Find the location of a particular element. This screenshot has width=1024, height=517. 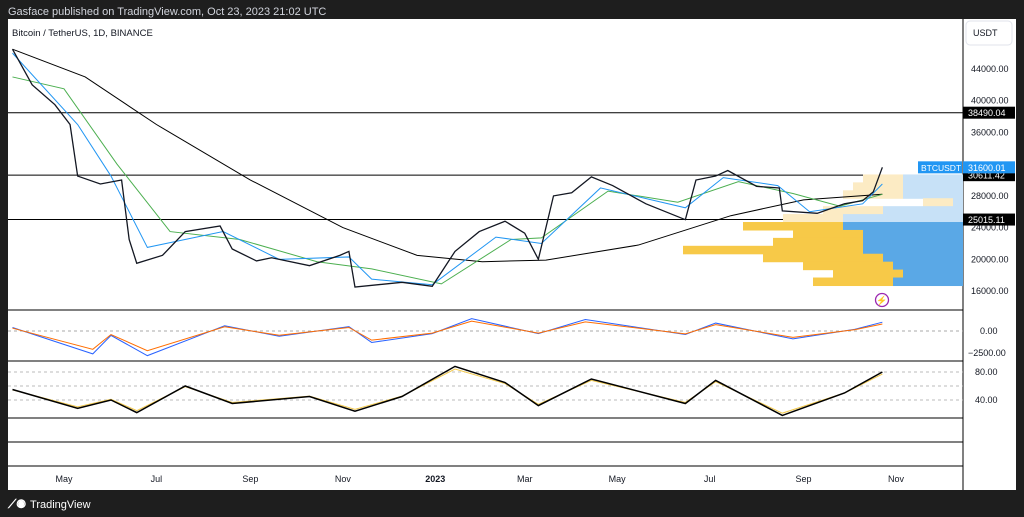

time-tick-label: Mar is located at coordinates (525, 479).